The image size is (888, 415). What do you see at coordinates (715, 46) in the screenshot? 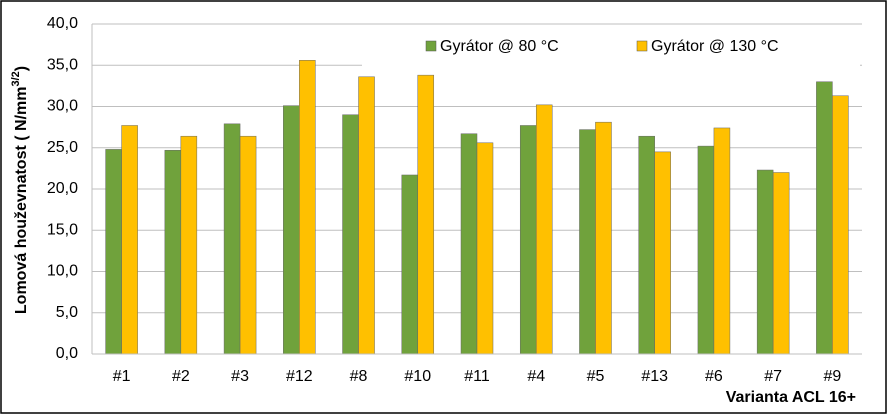
I see `legend-label: Gyrátor @ 130 °C` at bounding box center [715, 46].